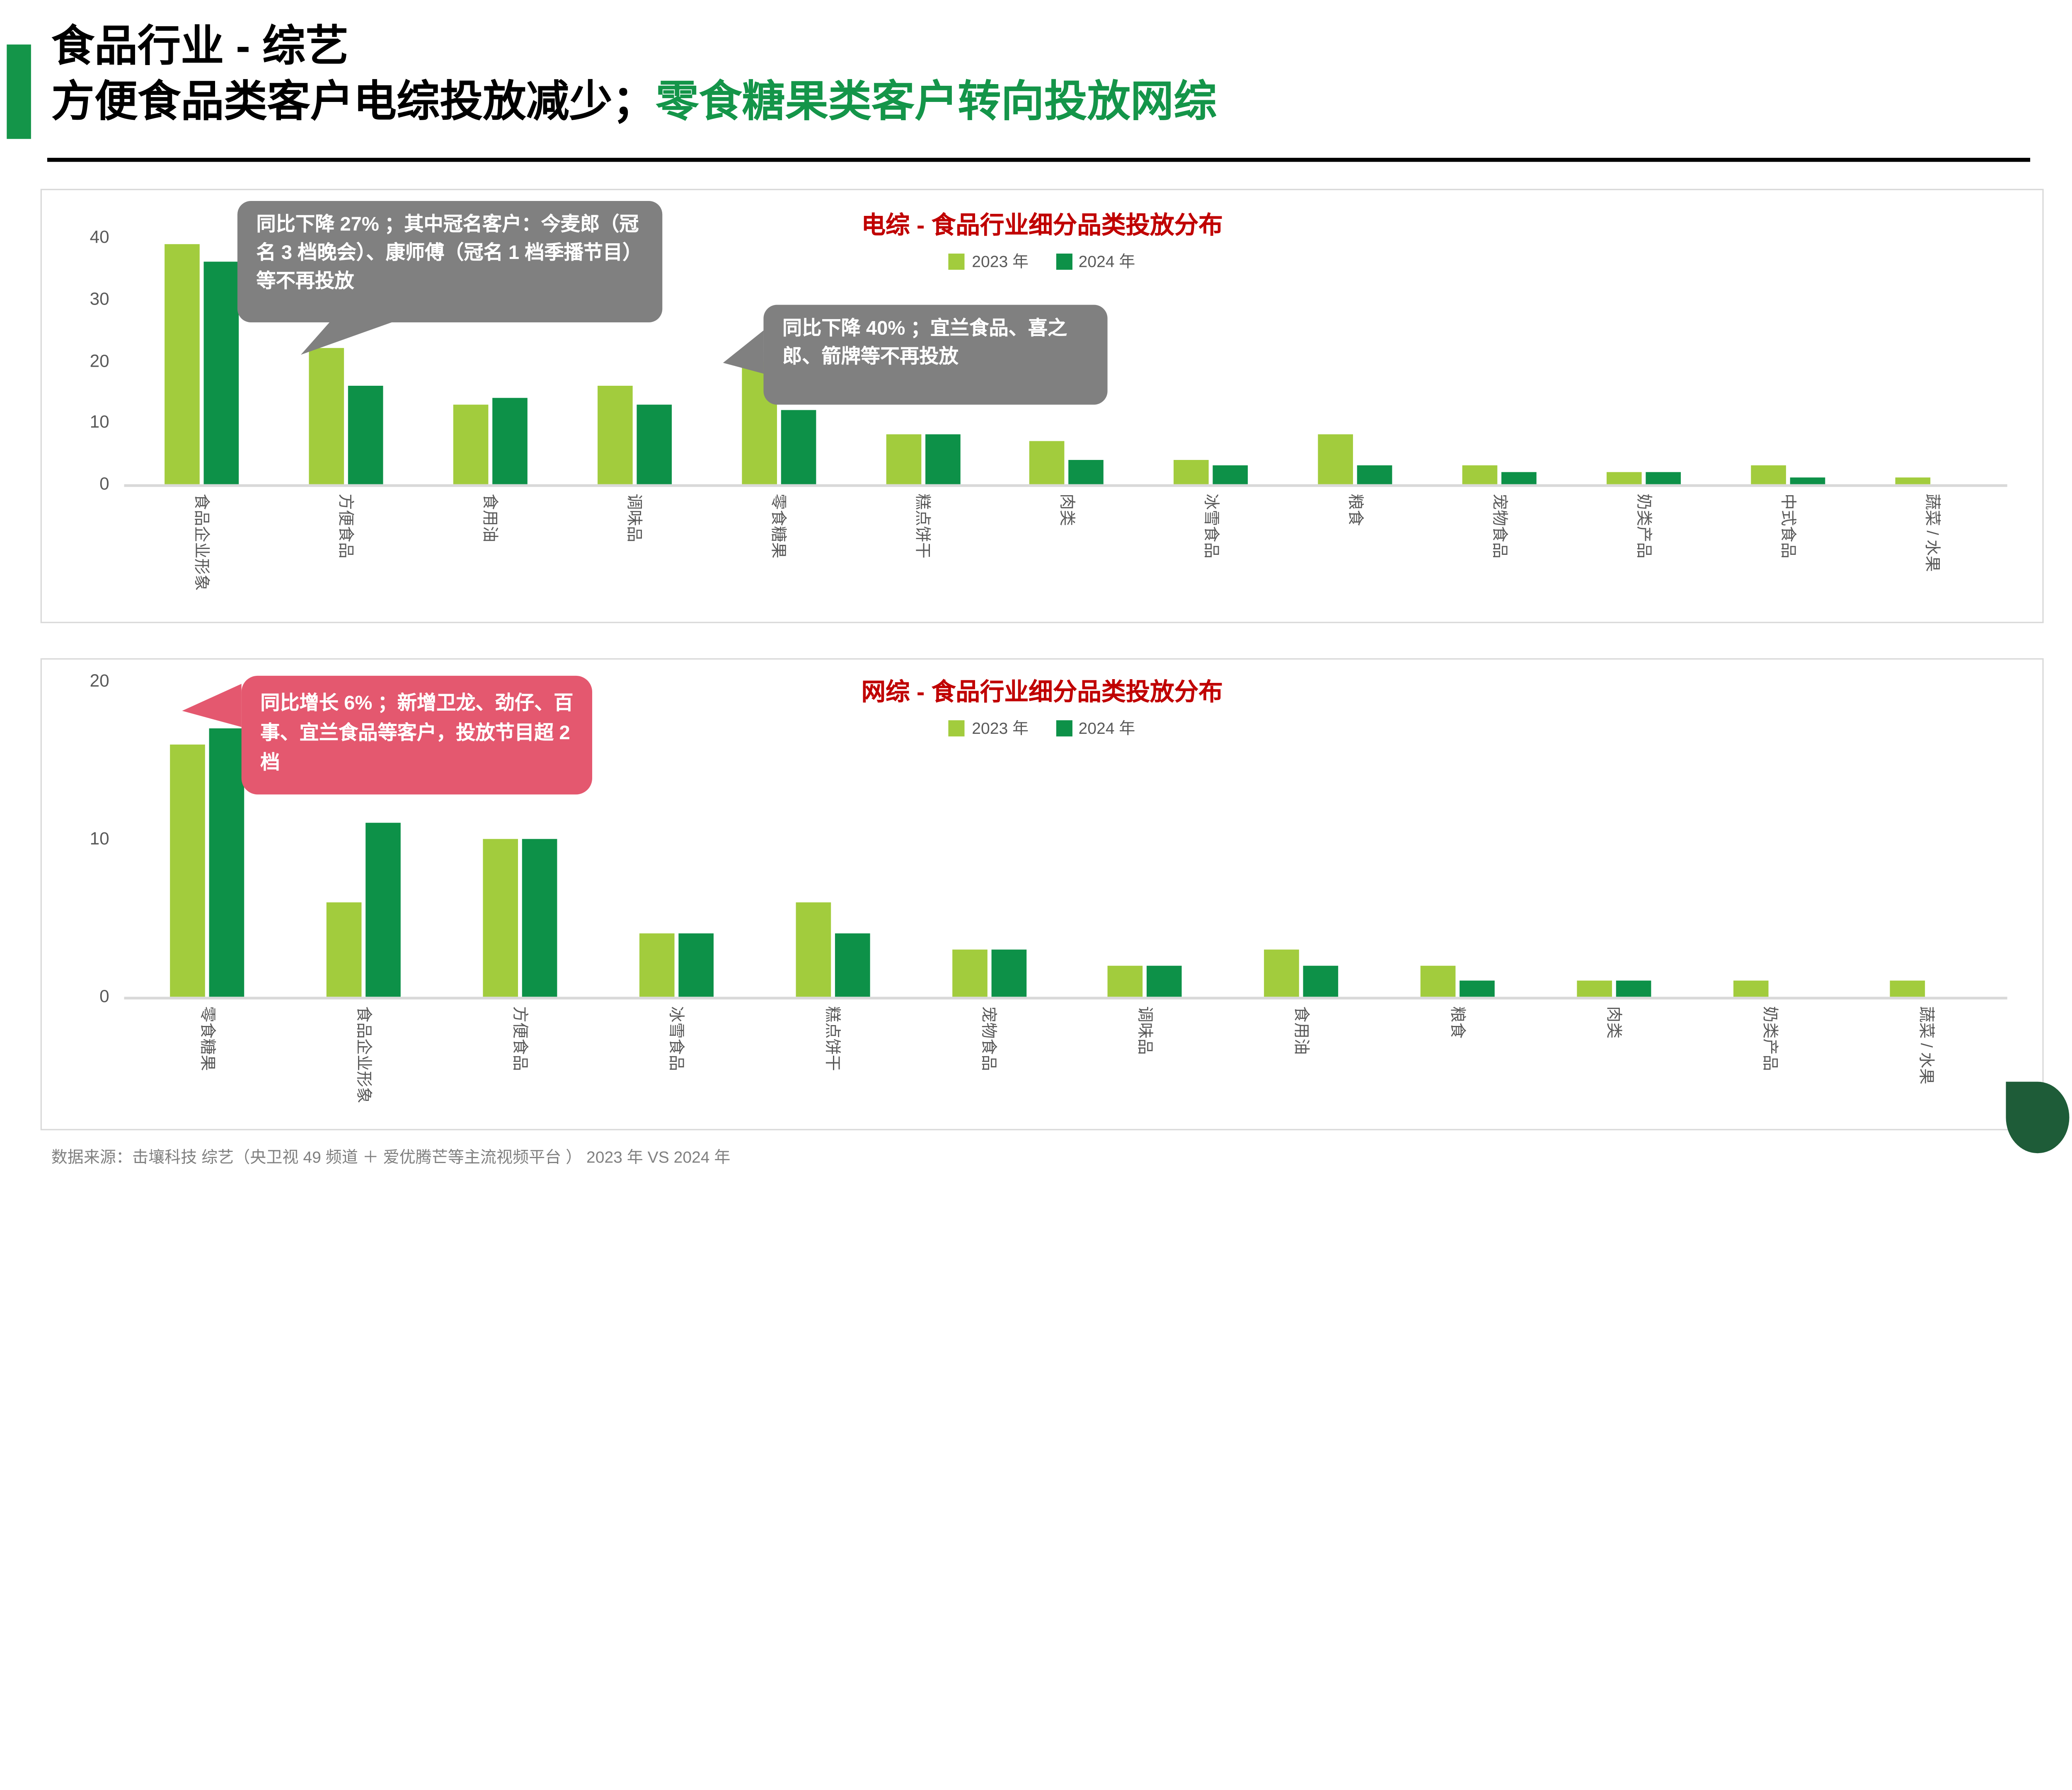 The width and height of the screenshot is (2072, 1790). I want to click on bar-2023 年-中式食品, so click(1768, 475).